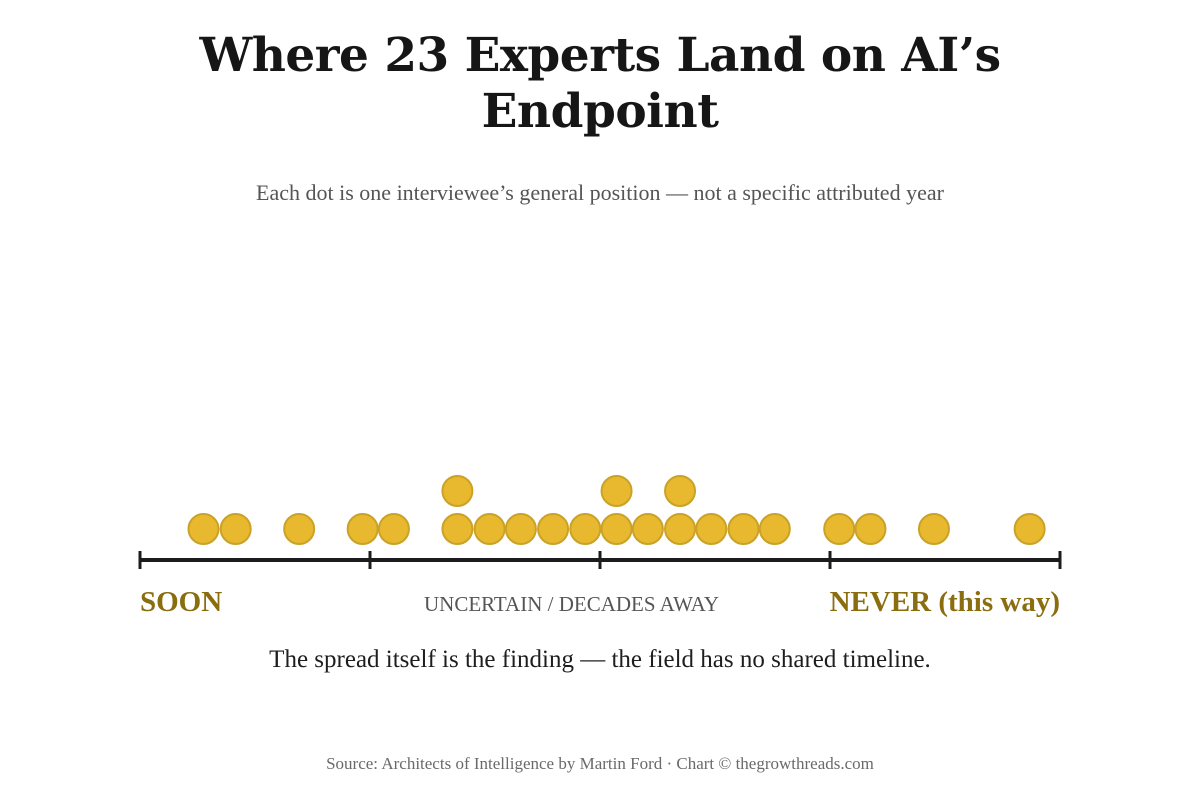 The width and height of the screenshot is (1200, 800). What do you see at coordinates (572, 604) in the screenshot?
I see `axis-label-uncertain: UNCERTAIN / DECADES AWAY` at bounding box center [572, 604].